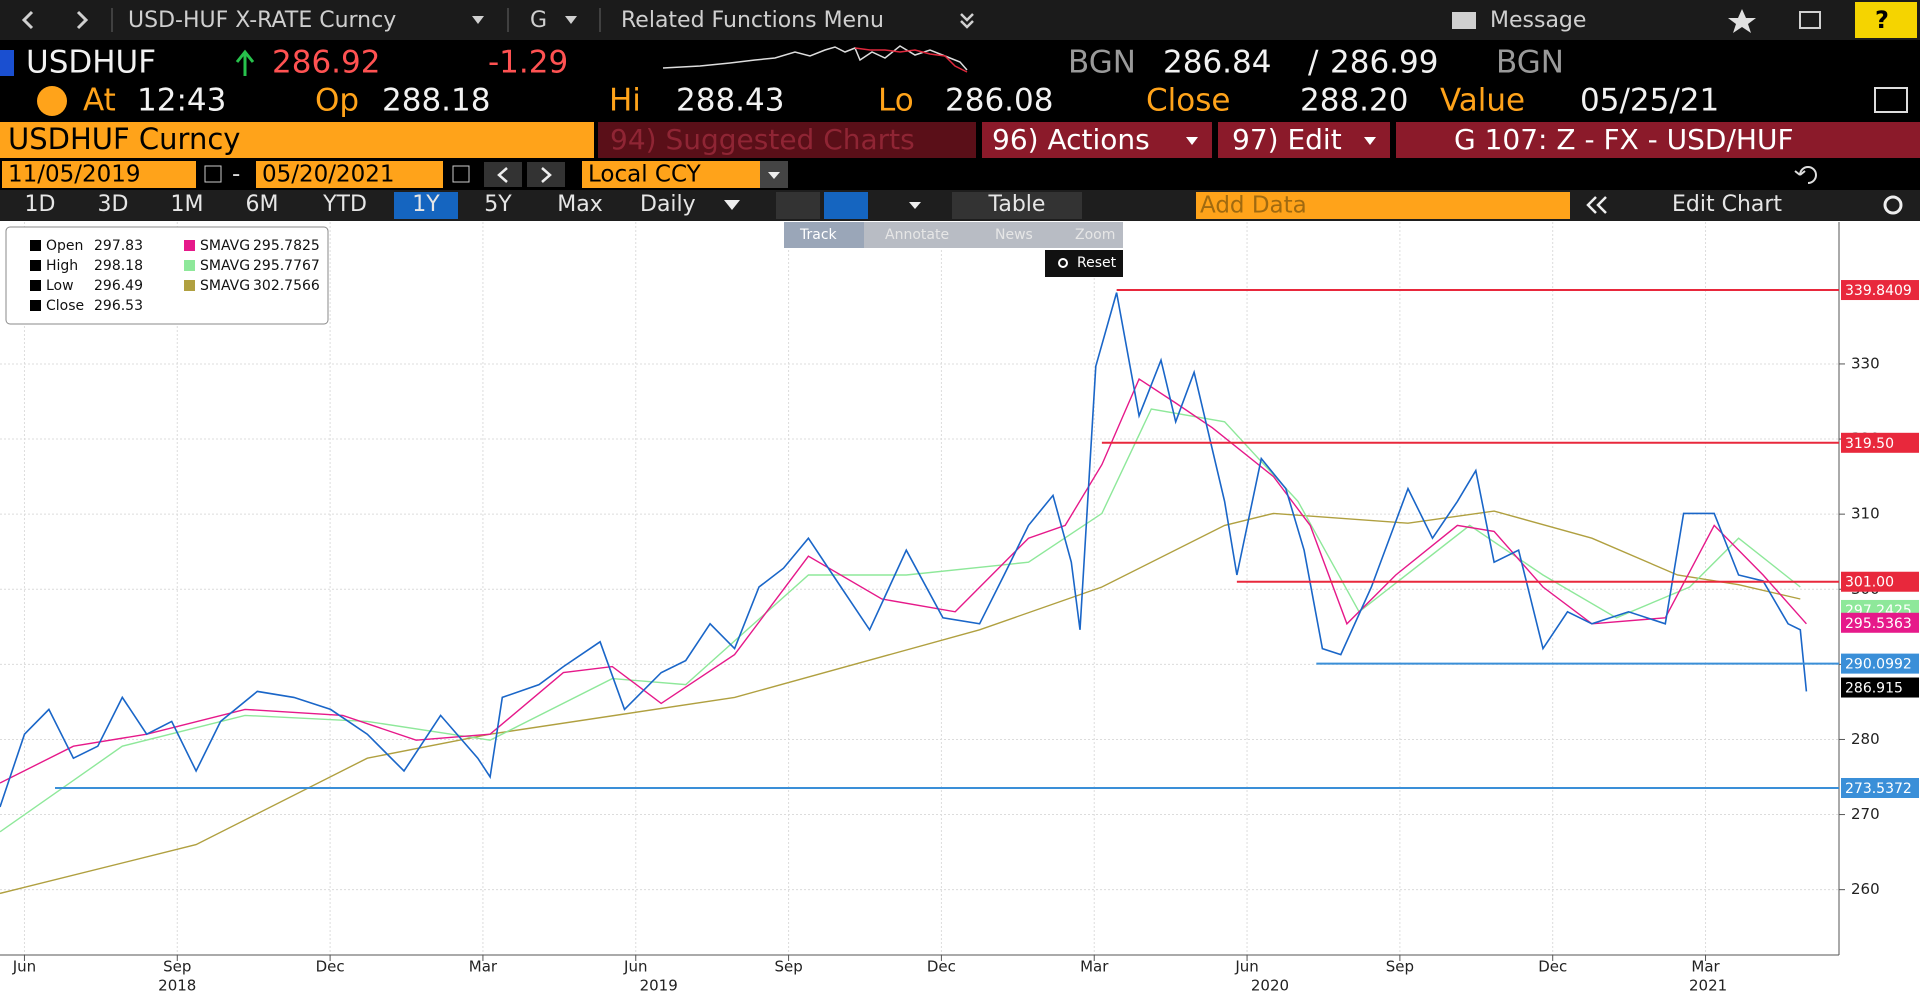 This screenshot has width=1920, height=1001. Describe the element at coordinates (124, 139) in the screenshot. I see `security: USDHUF Curncy` at that location.